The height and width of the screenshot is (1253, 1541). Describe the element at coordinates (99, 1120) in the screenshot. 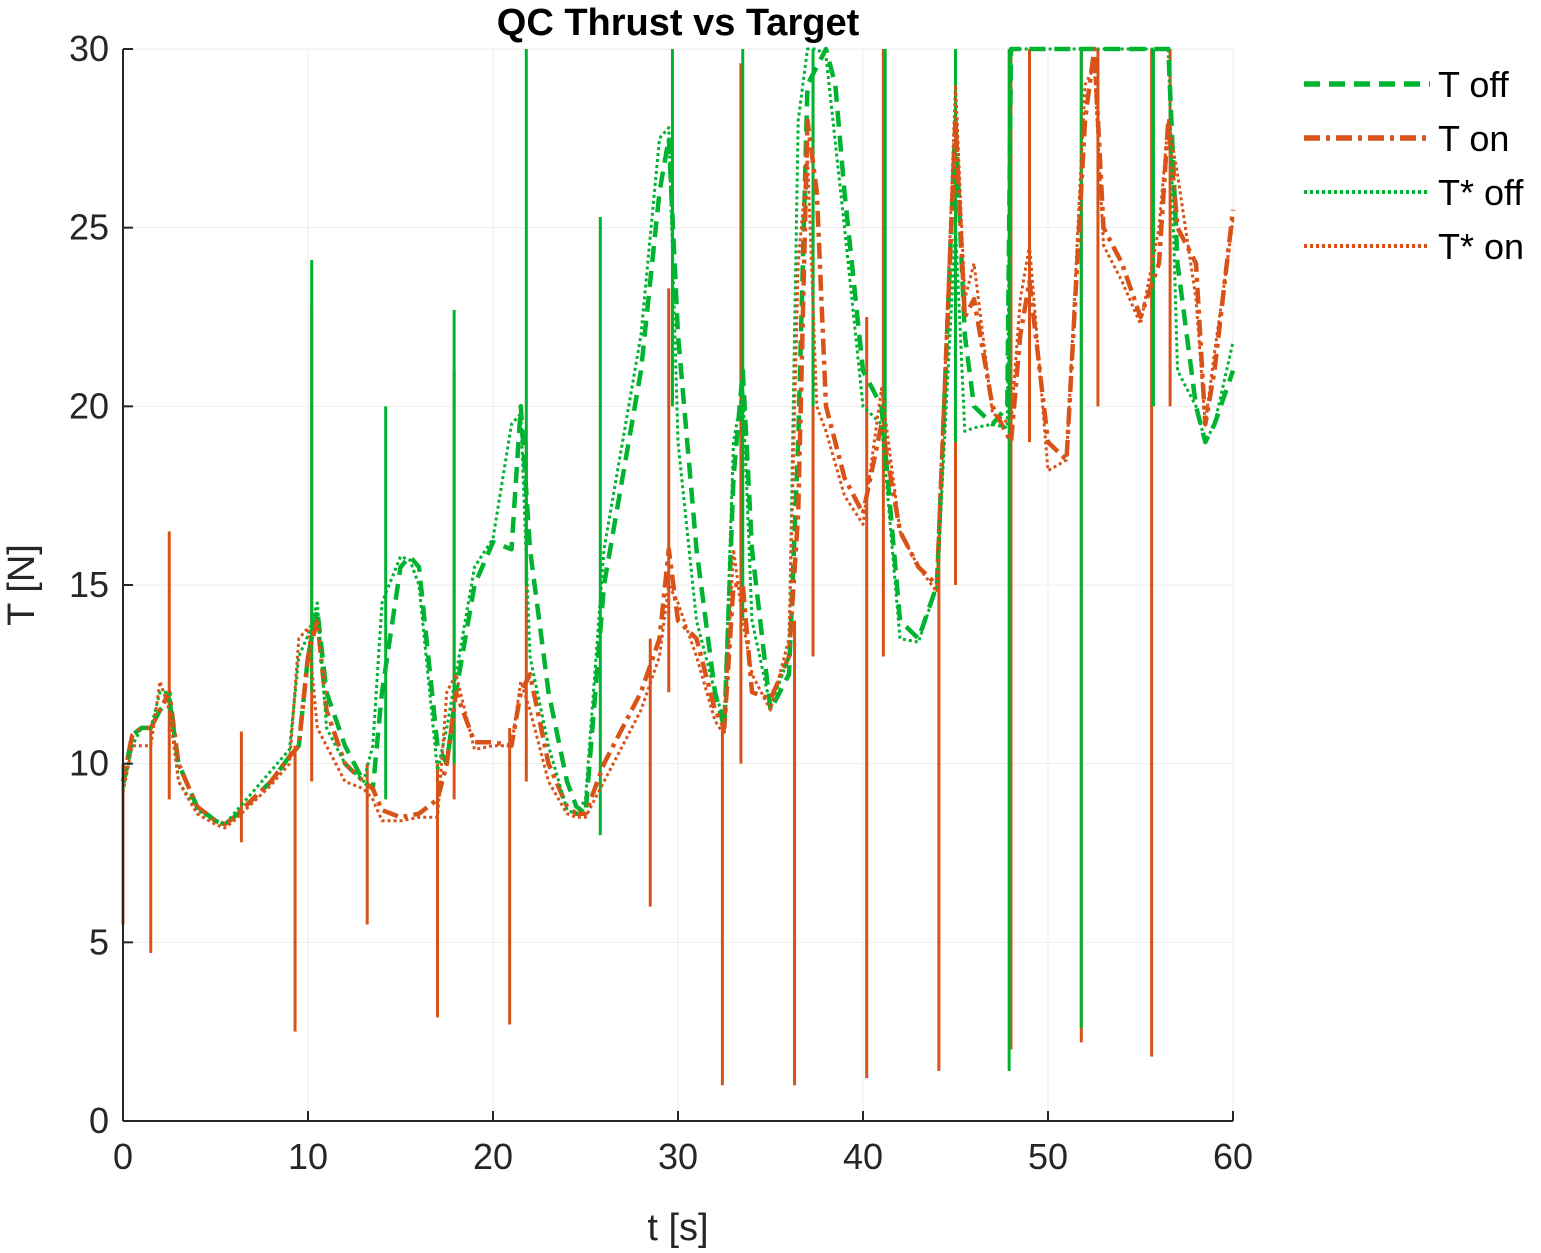

I see `y-tick-label: 0` at that location.